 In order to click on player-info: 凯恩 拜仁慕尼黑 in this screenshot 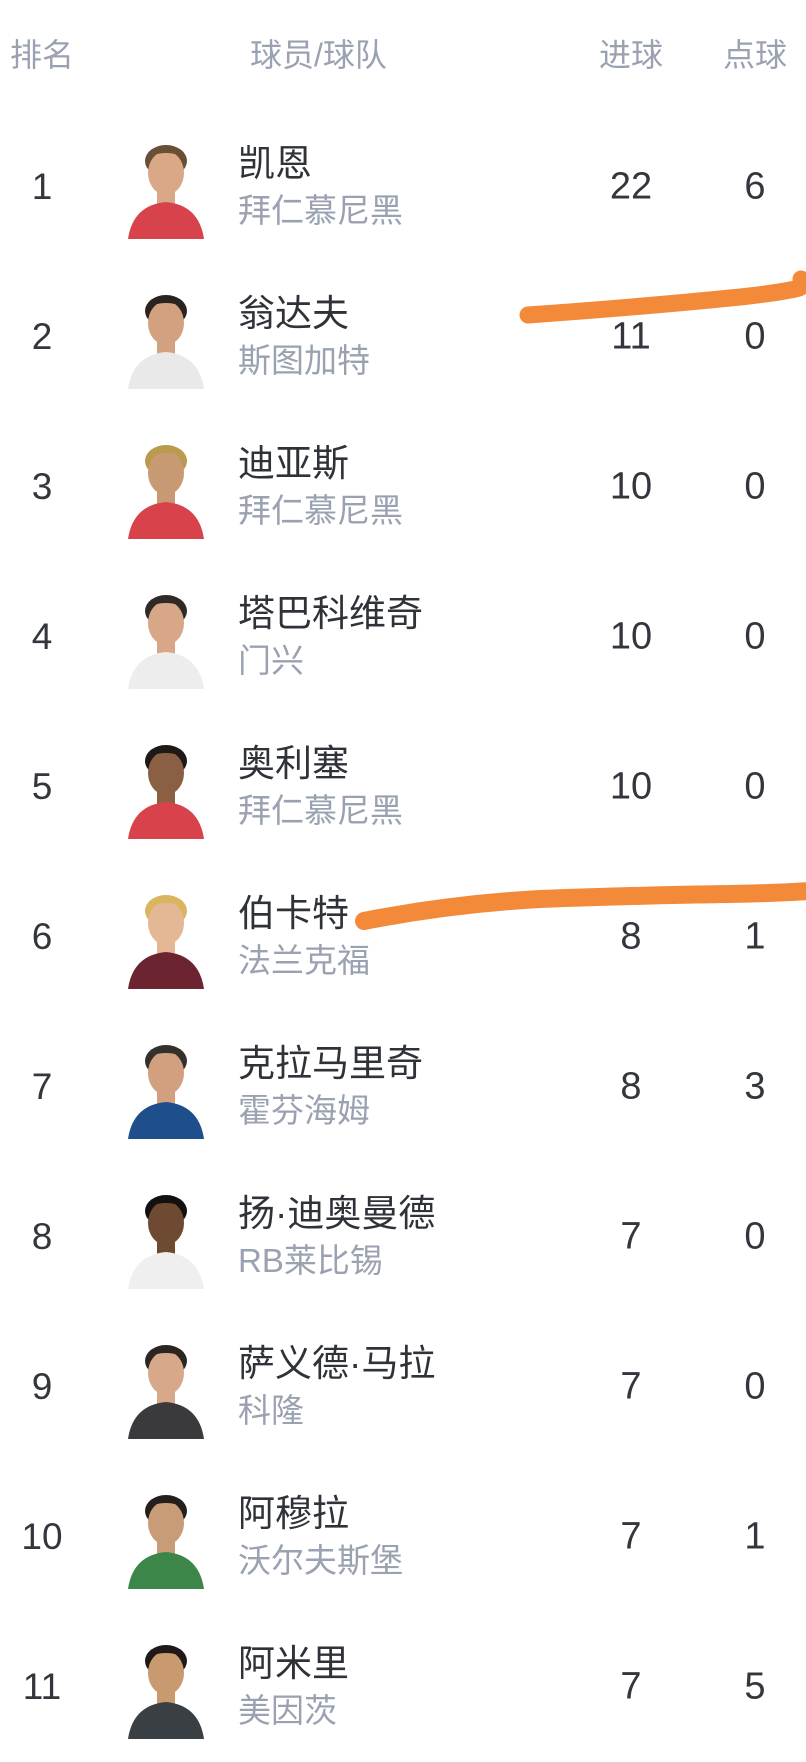, I will do `click(522, 187)`.